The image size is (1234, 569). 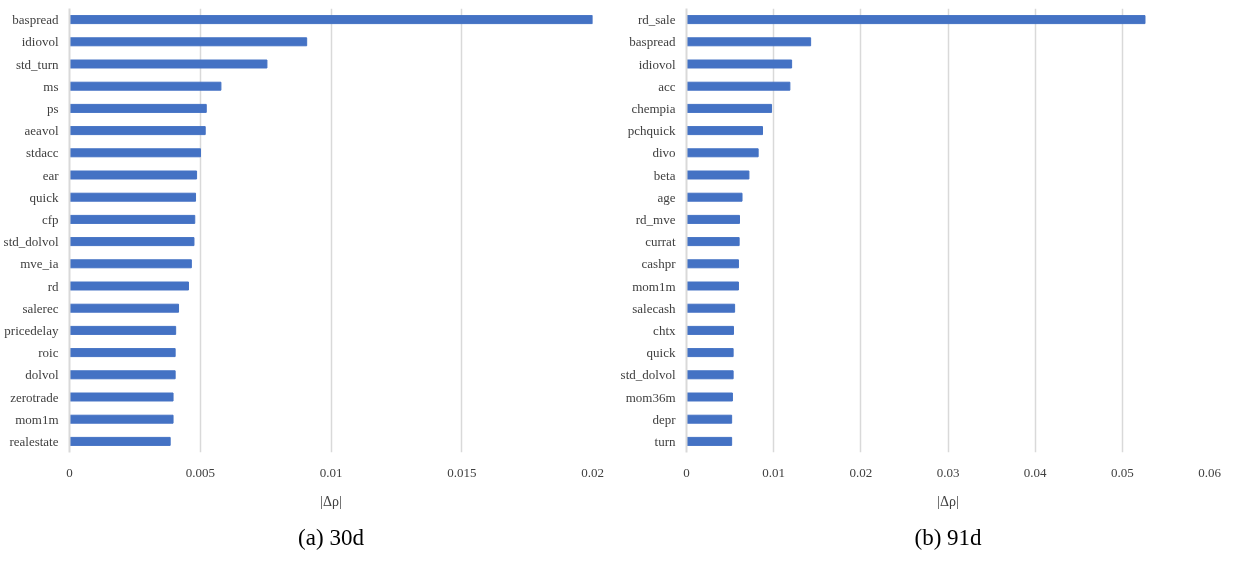 I want to click on y-tick-label: dolvol, so click(x=42, y=375).